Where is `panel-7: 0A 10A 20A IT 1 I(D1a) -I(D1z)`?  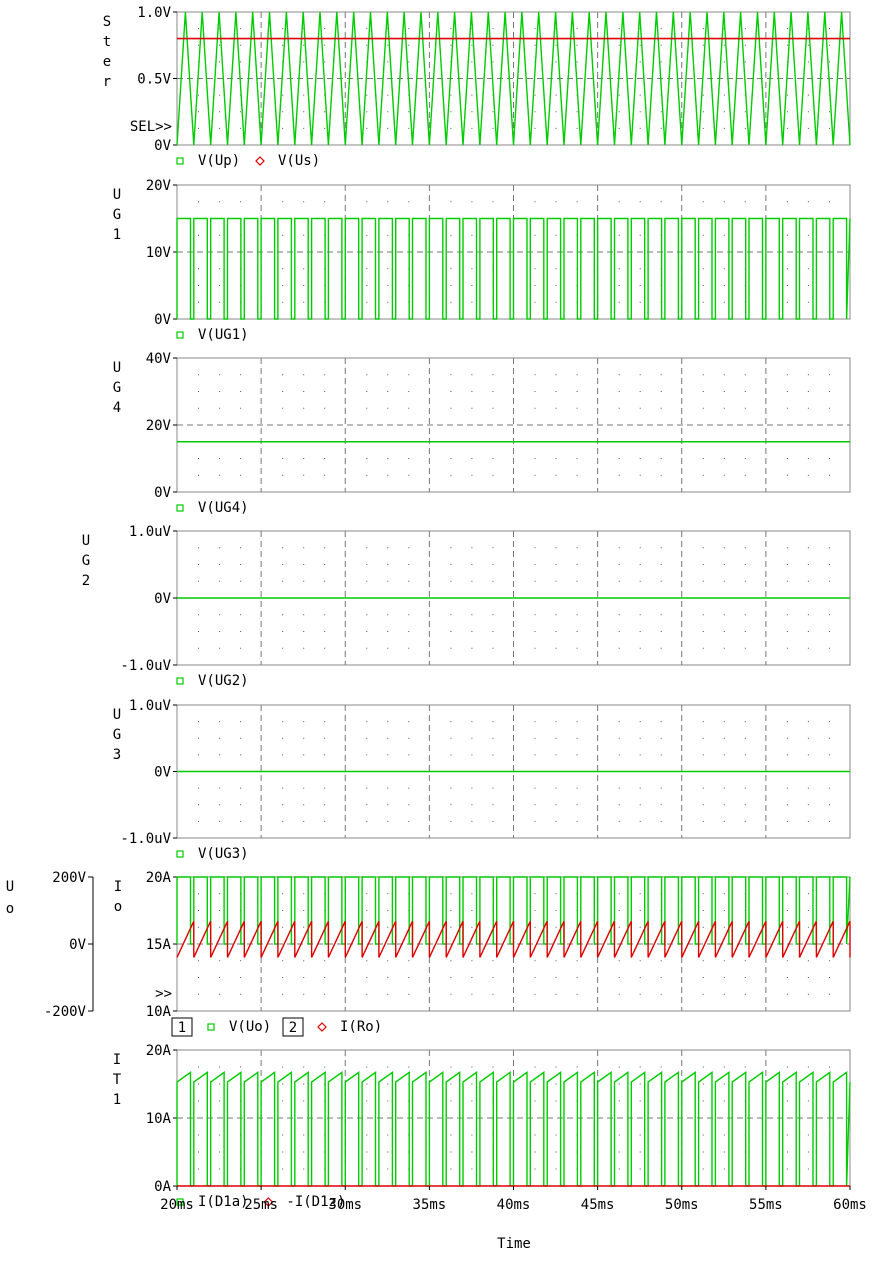 panel-7: 0A 10A 20A IT 1 I(D1a) -I(D1z) is located at coordinates (482, 1126).